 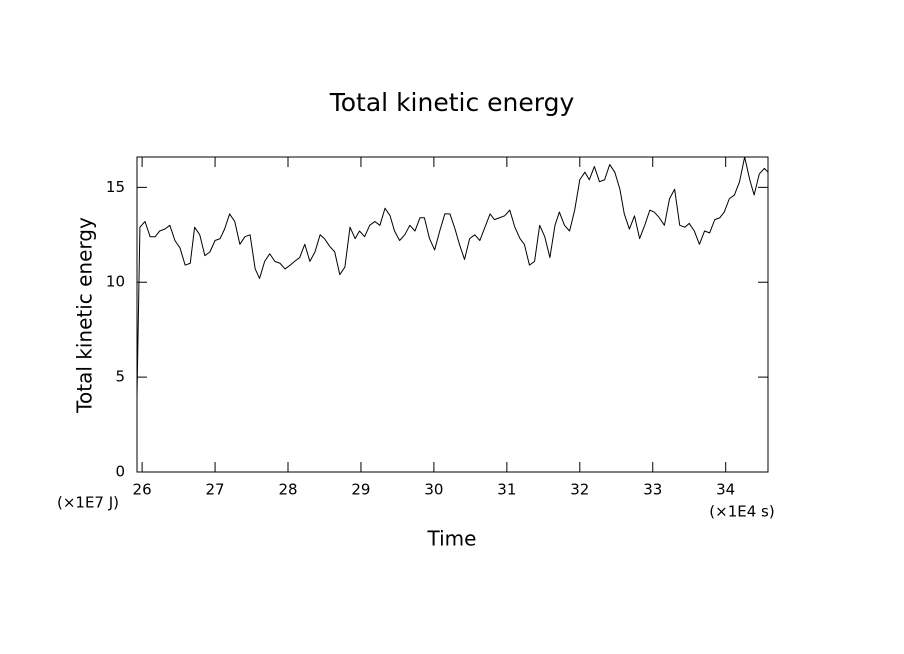 I want to click on y-tick-label: 10, so click(x=115, y=282).